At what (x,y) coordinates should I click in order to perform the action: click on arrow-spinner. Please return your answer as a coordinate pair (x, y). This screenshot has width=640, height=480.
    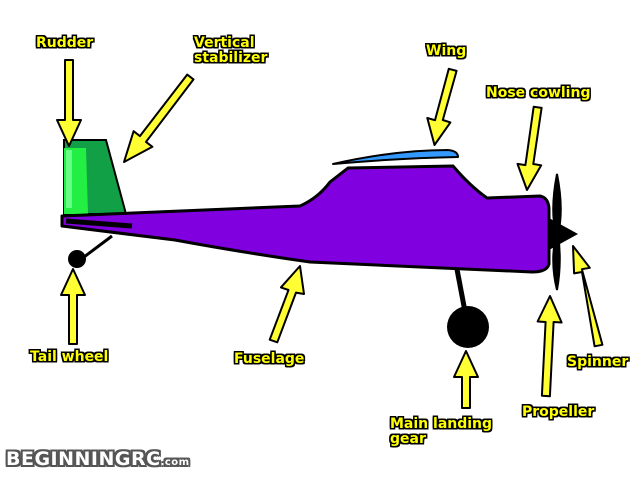
    Looking at the image, I should click on (588, 296).